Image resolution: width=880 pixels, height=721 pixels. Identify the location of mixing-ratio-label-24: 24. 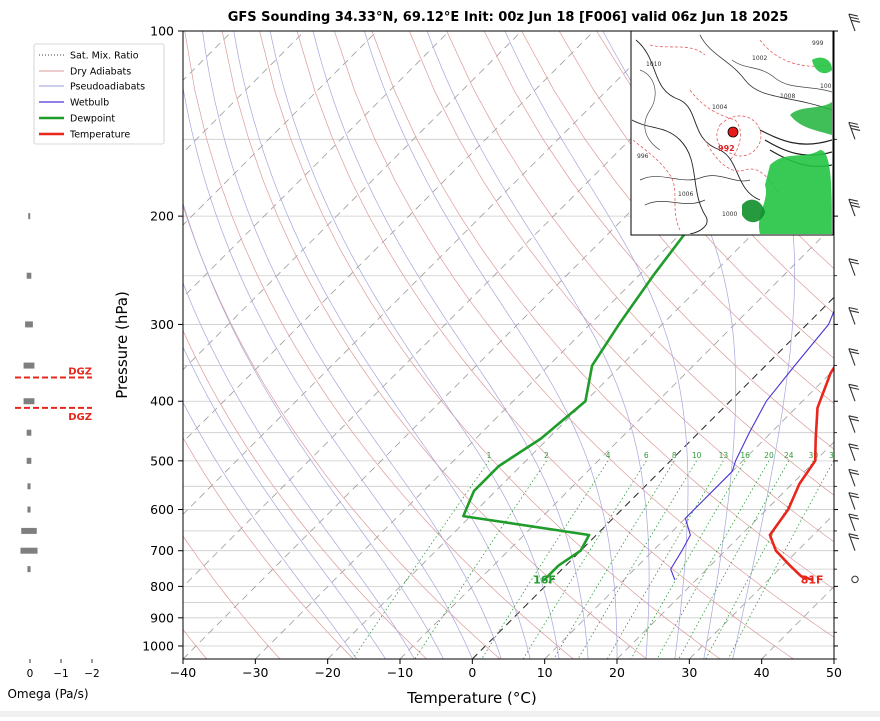
(789, 455).